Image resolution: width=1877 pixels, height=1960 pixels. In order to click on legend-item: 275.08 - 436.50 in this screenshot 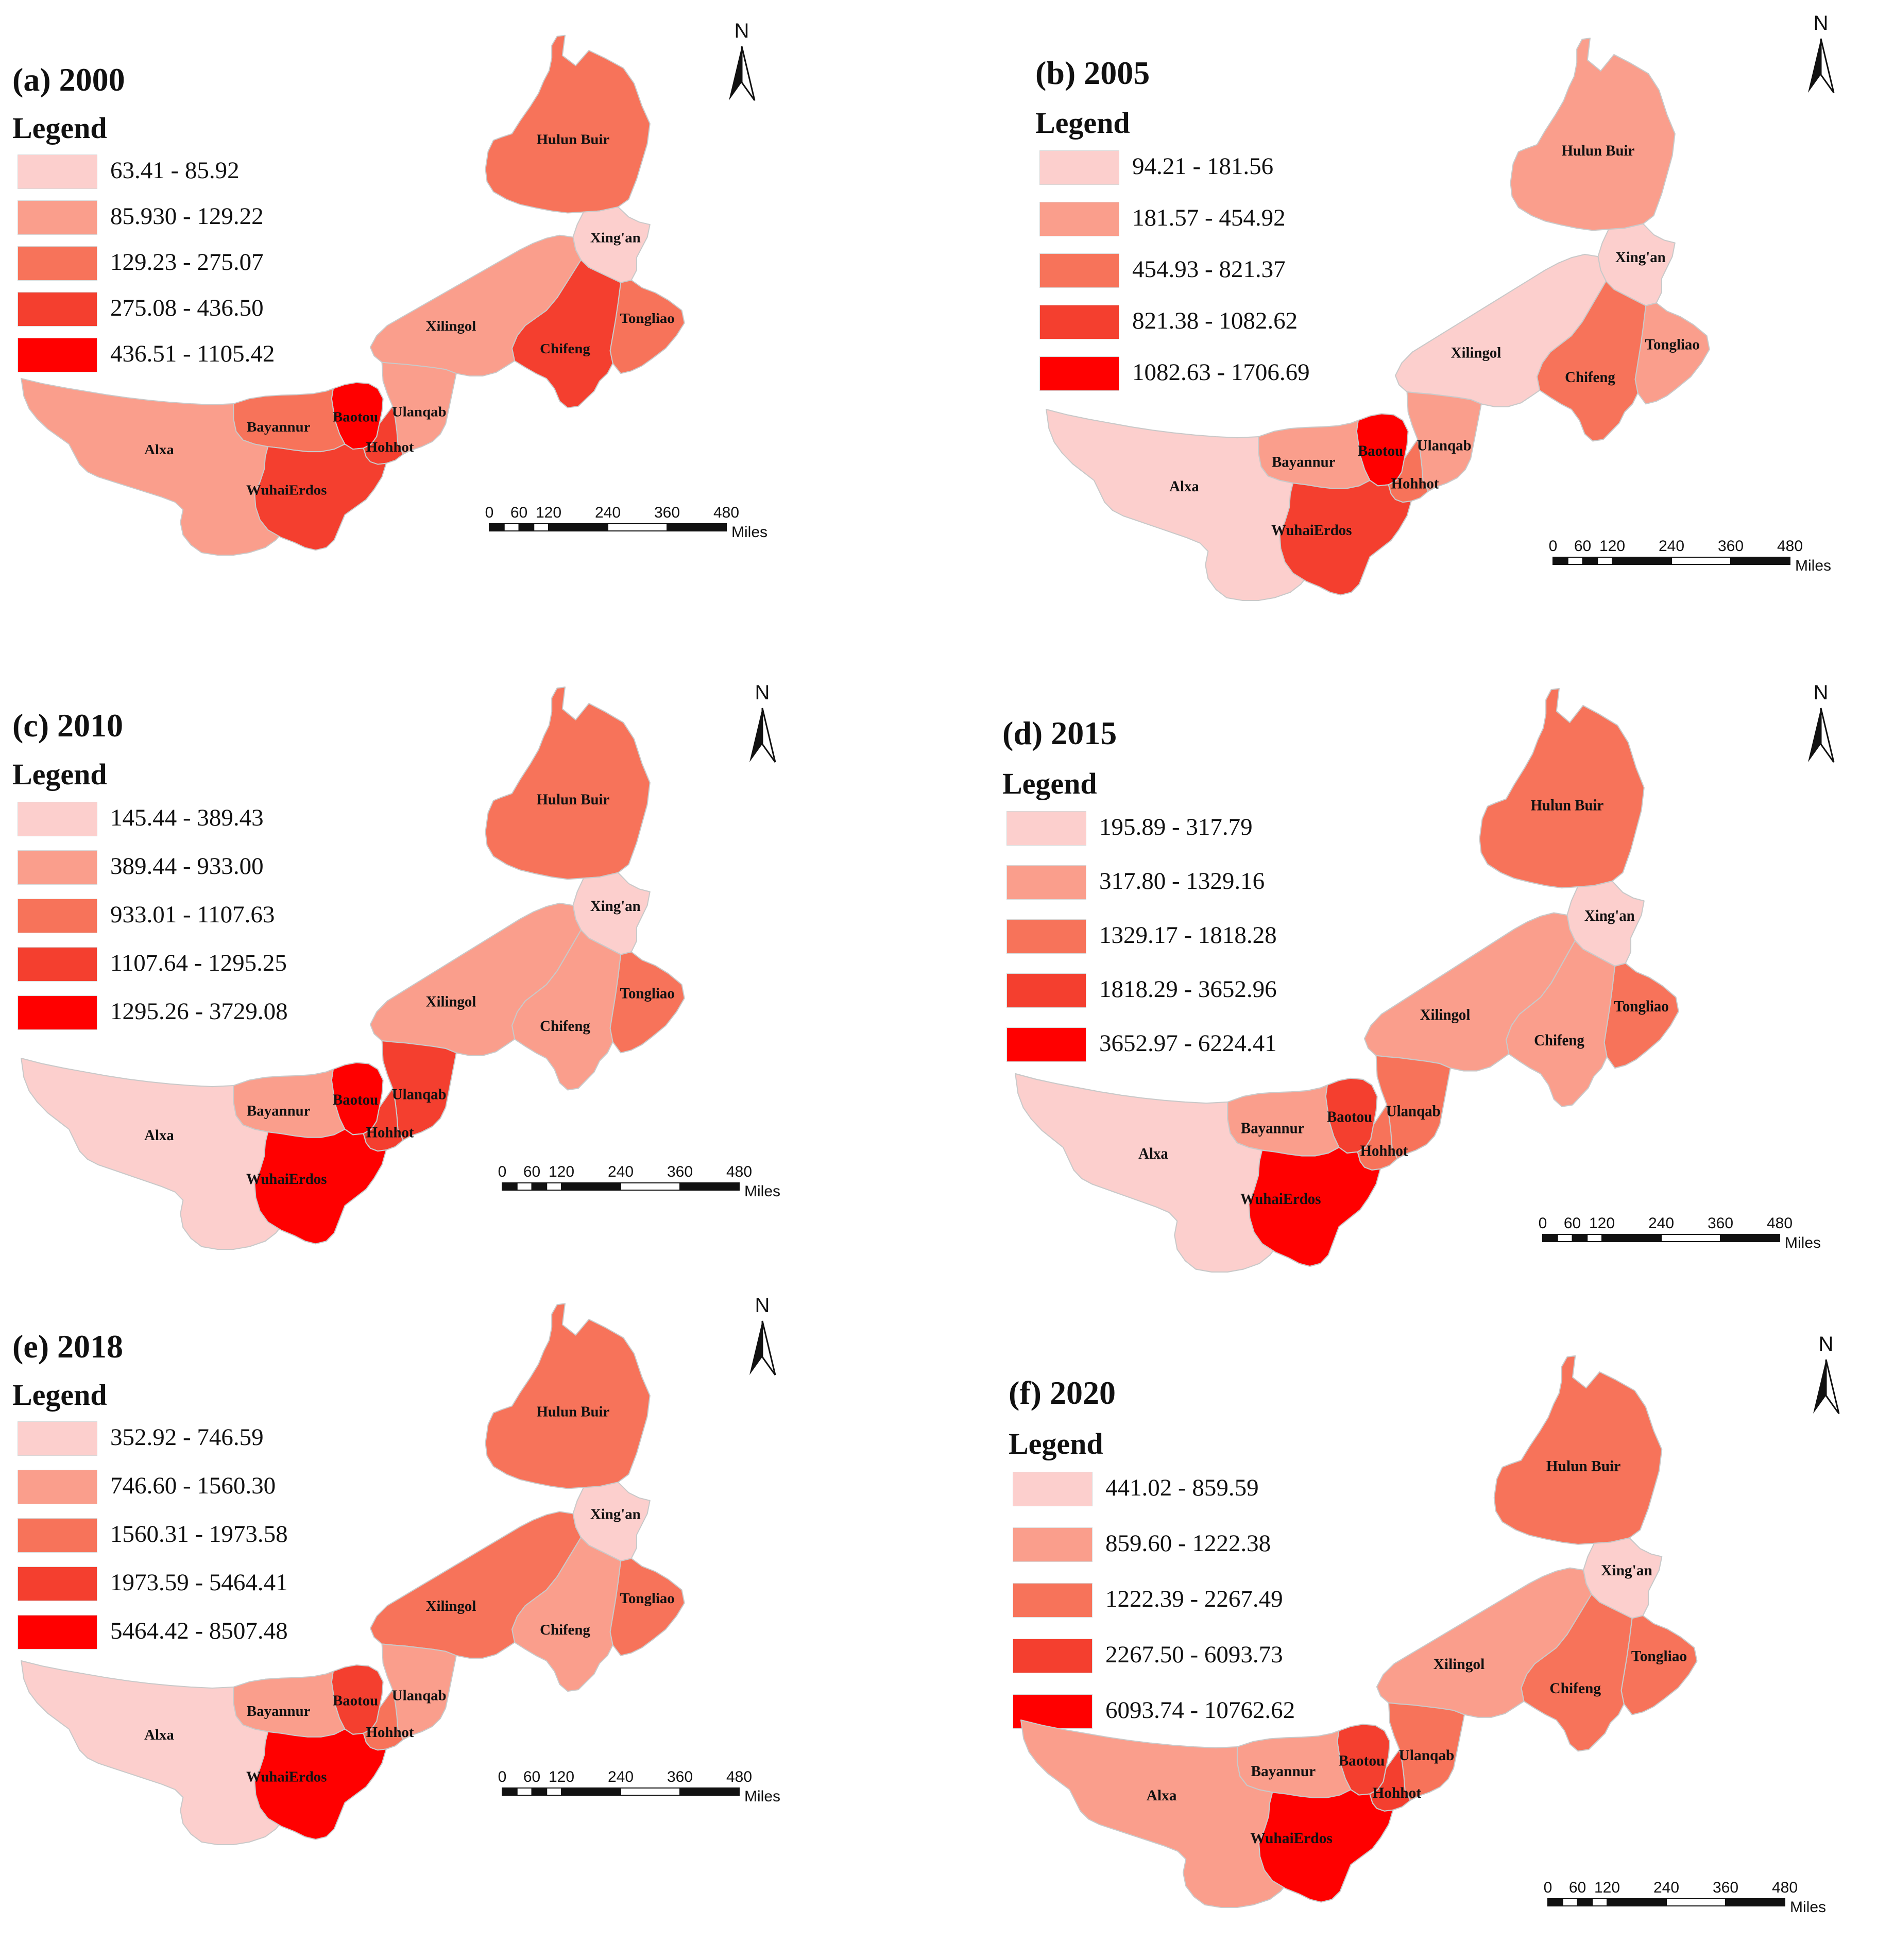, I will do `click(249, 311)`.